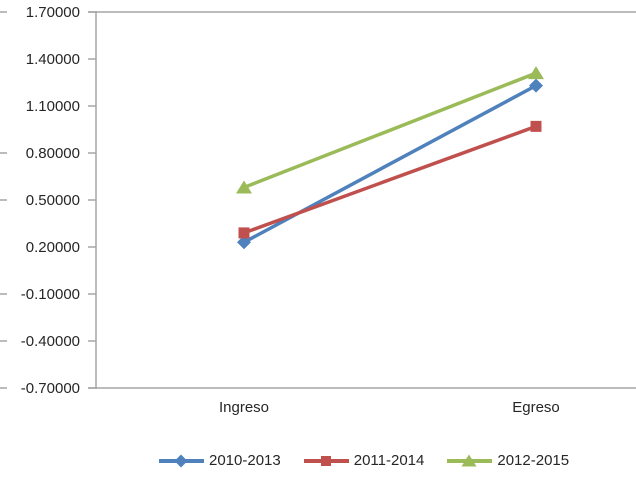 Image resolution: width=636 pixels, height=478 pixels. Describe the element at coordinates (53, 59) in the screenshot. I see `y-axis-tick-label: 1.40000` at that location.